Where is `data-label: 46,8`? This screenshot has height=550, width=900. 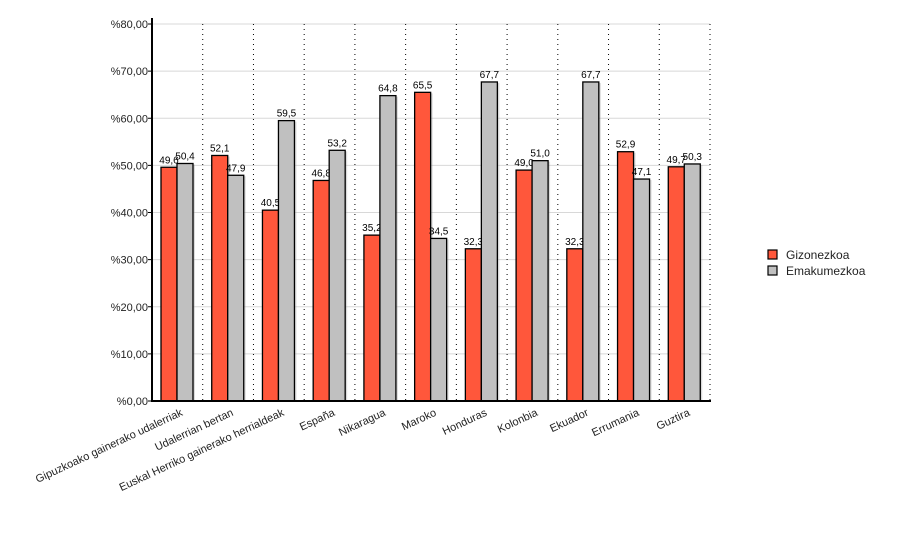
data-label: 46,8 is located at coordinates (321, 173).